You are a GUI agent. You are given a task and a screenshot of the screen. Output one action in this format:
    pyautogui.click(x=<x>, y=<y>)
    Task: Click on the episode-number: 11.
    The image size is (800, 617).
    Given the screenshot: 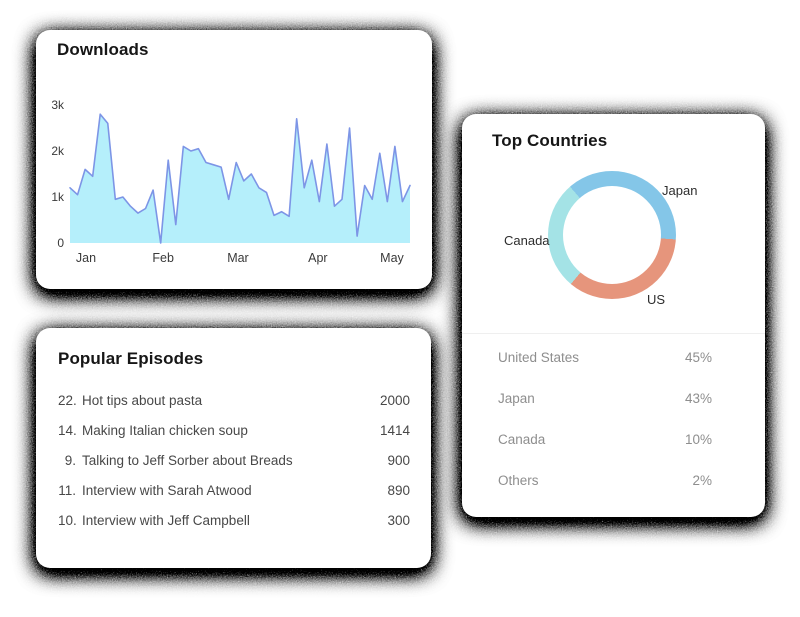 What is the action you would take?
    pyautogui.click(x=67, y=490)
    